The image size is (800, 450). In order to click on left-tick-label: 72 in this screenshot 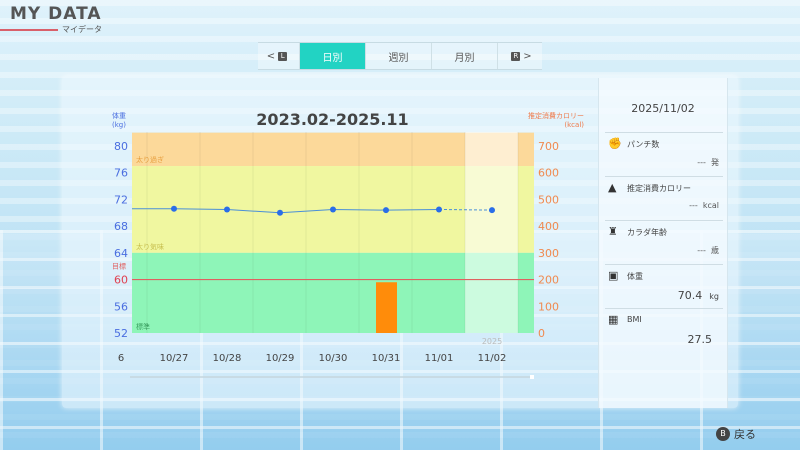, I will do `click(121, 199)`.